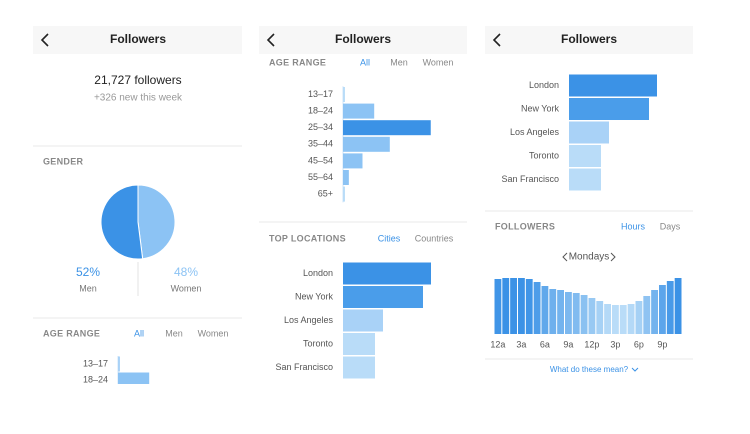  What do you see at coordinates (545, 344) in the screenshot?
I see `x-tick-label: 6a` at bounding box center [545, 344].